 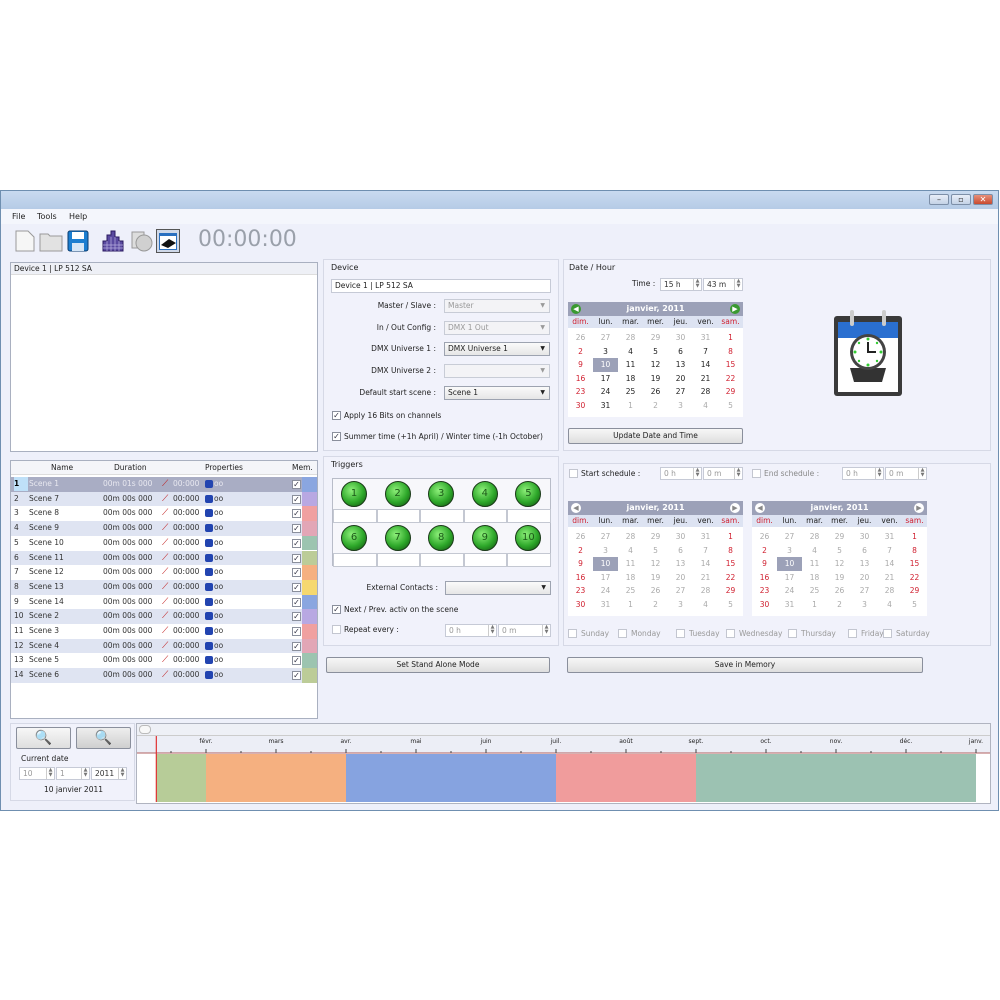 I want to click on table-row: 14 Scene 6 00m 00s 000 ⟋ 00:000 oo ✓, so click(x=164, y=675).